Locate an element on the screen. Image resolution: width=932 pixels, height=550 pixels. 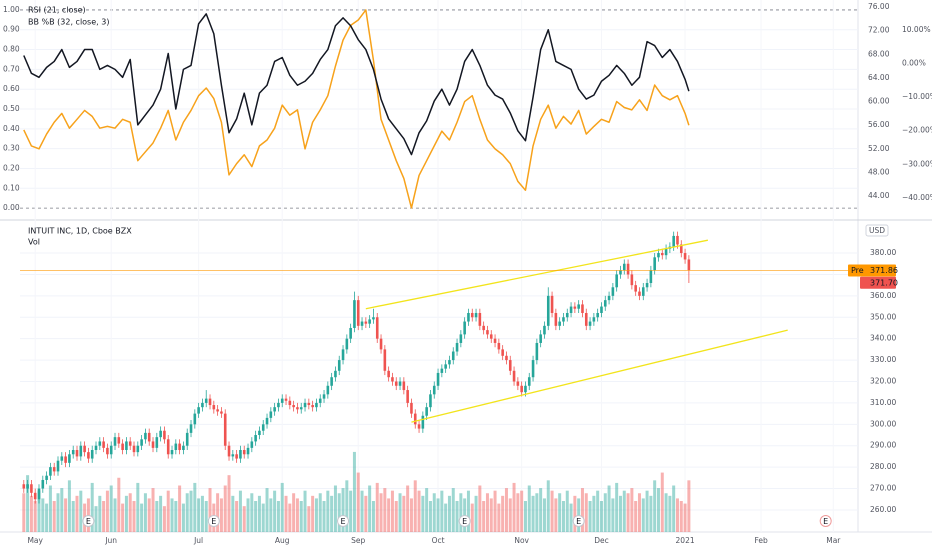
pre-price: 371.86 is located at coordinates (884, 270).